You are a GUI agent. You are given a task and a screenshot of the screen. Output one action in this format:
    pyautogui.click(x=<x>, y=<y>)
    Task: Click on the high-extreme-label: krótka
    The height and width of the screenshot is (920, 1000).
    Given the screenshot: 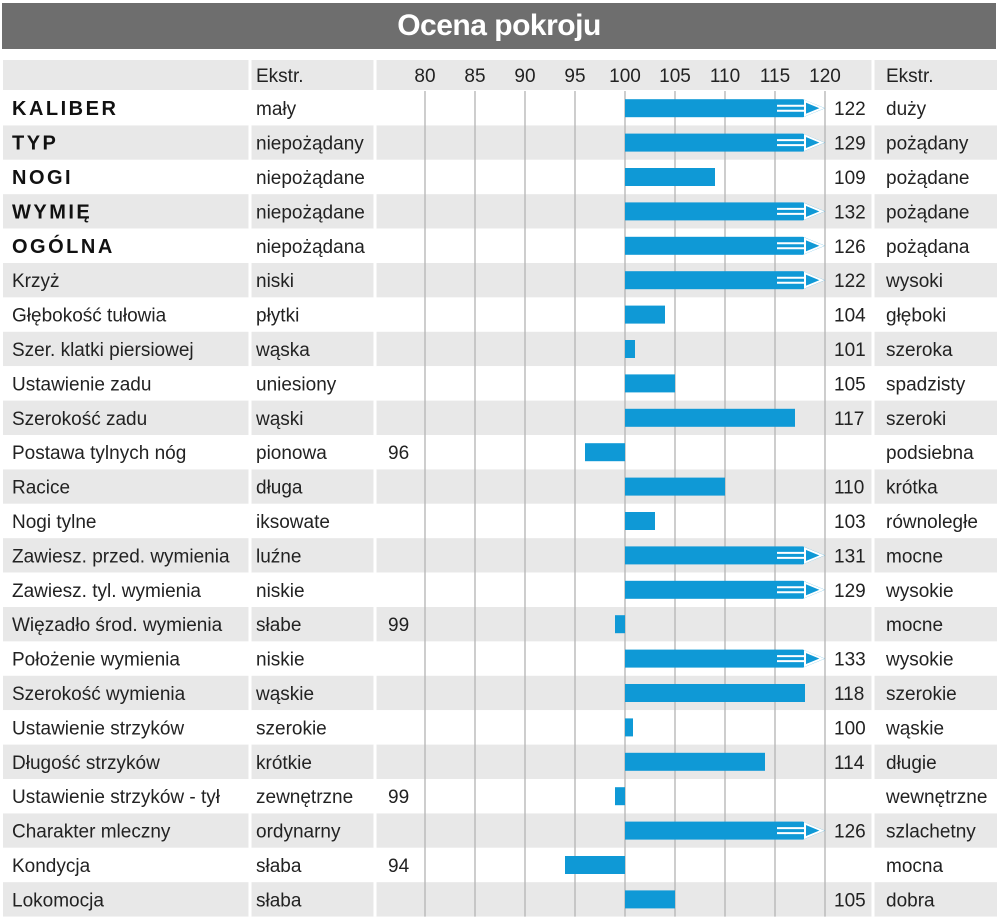 What is the action you would take?
    pyautogui.click(x=912, y=488)
    